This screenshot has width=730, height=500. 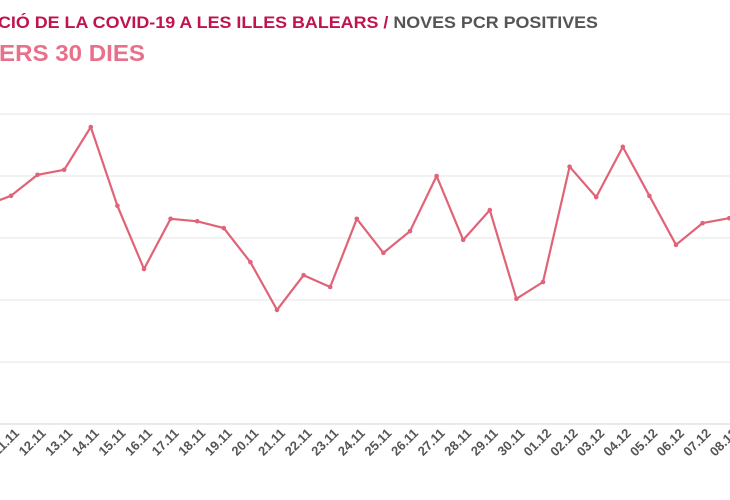 What do you see at coordinates (457, 442) in the screenshot?
I see `x-tick-label: 28.11` at bounding box center [457, 442].